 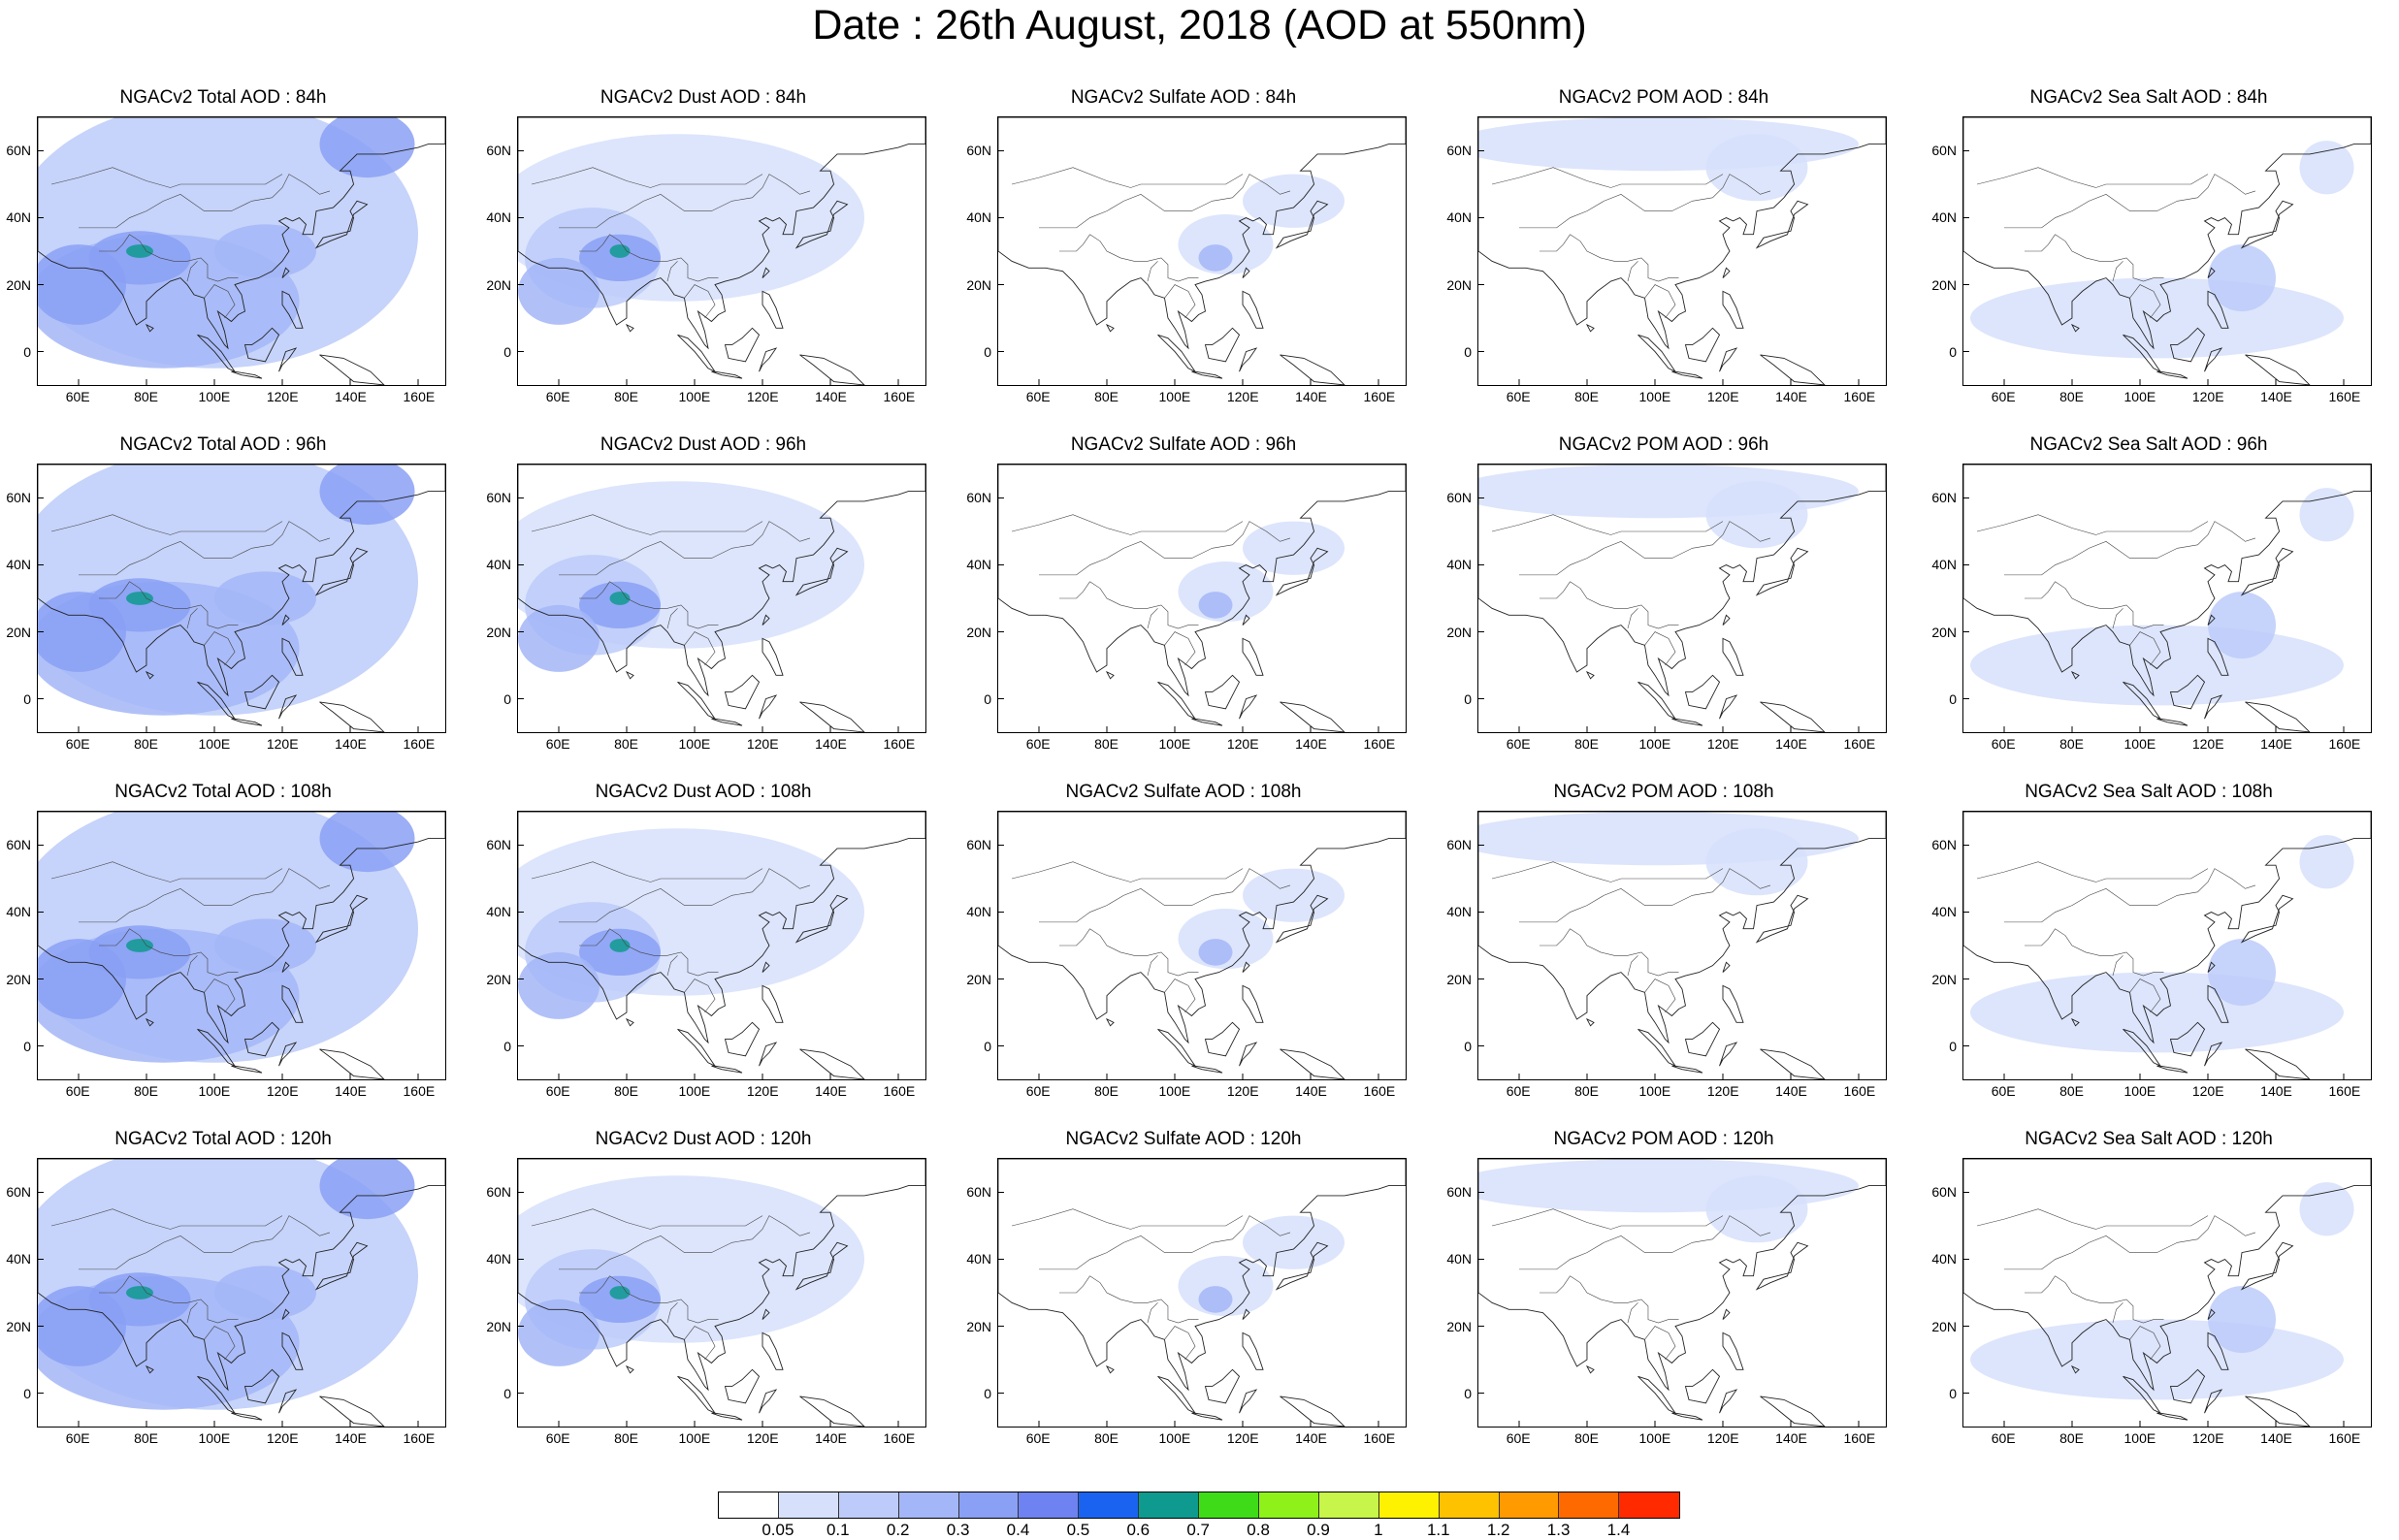 What do you see at coordinates (1199, 1530) in the screenshot?
I see `colorbar-label: 0.7` at bounding box center [1199, 1530].